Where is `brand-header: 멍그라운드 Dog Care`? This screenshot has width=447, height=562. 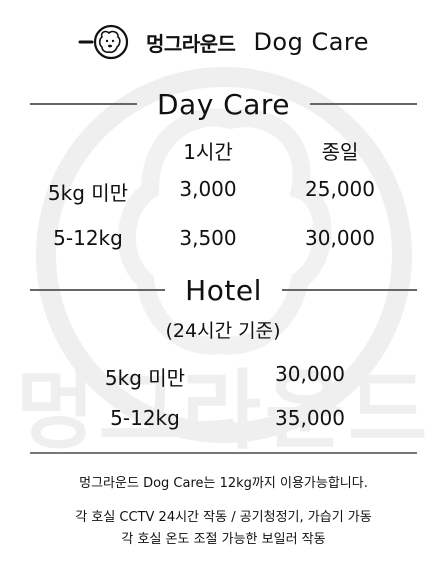 brand-header: 멍그라운드 Dog Care is located at coordinates (223, 42).